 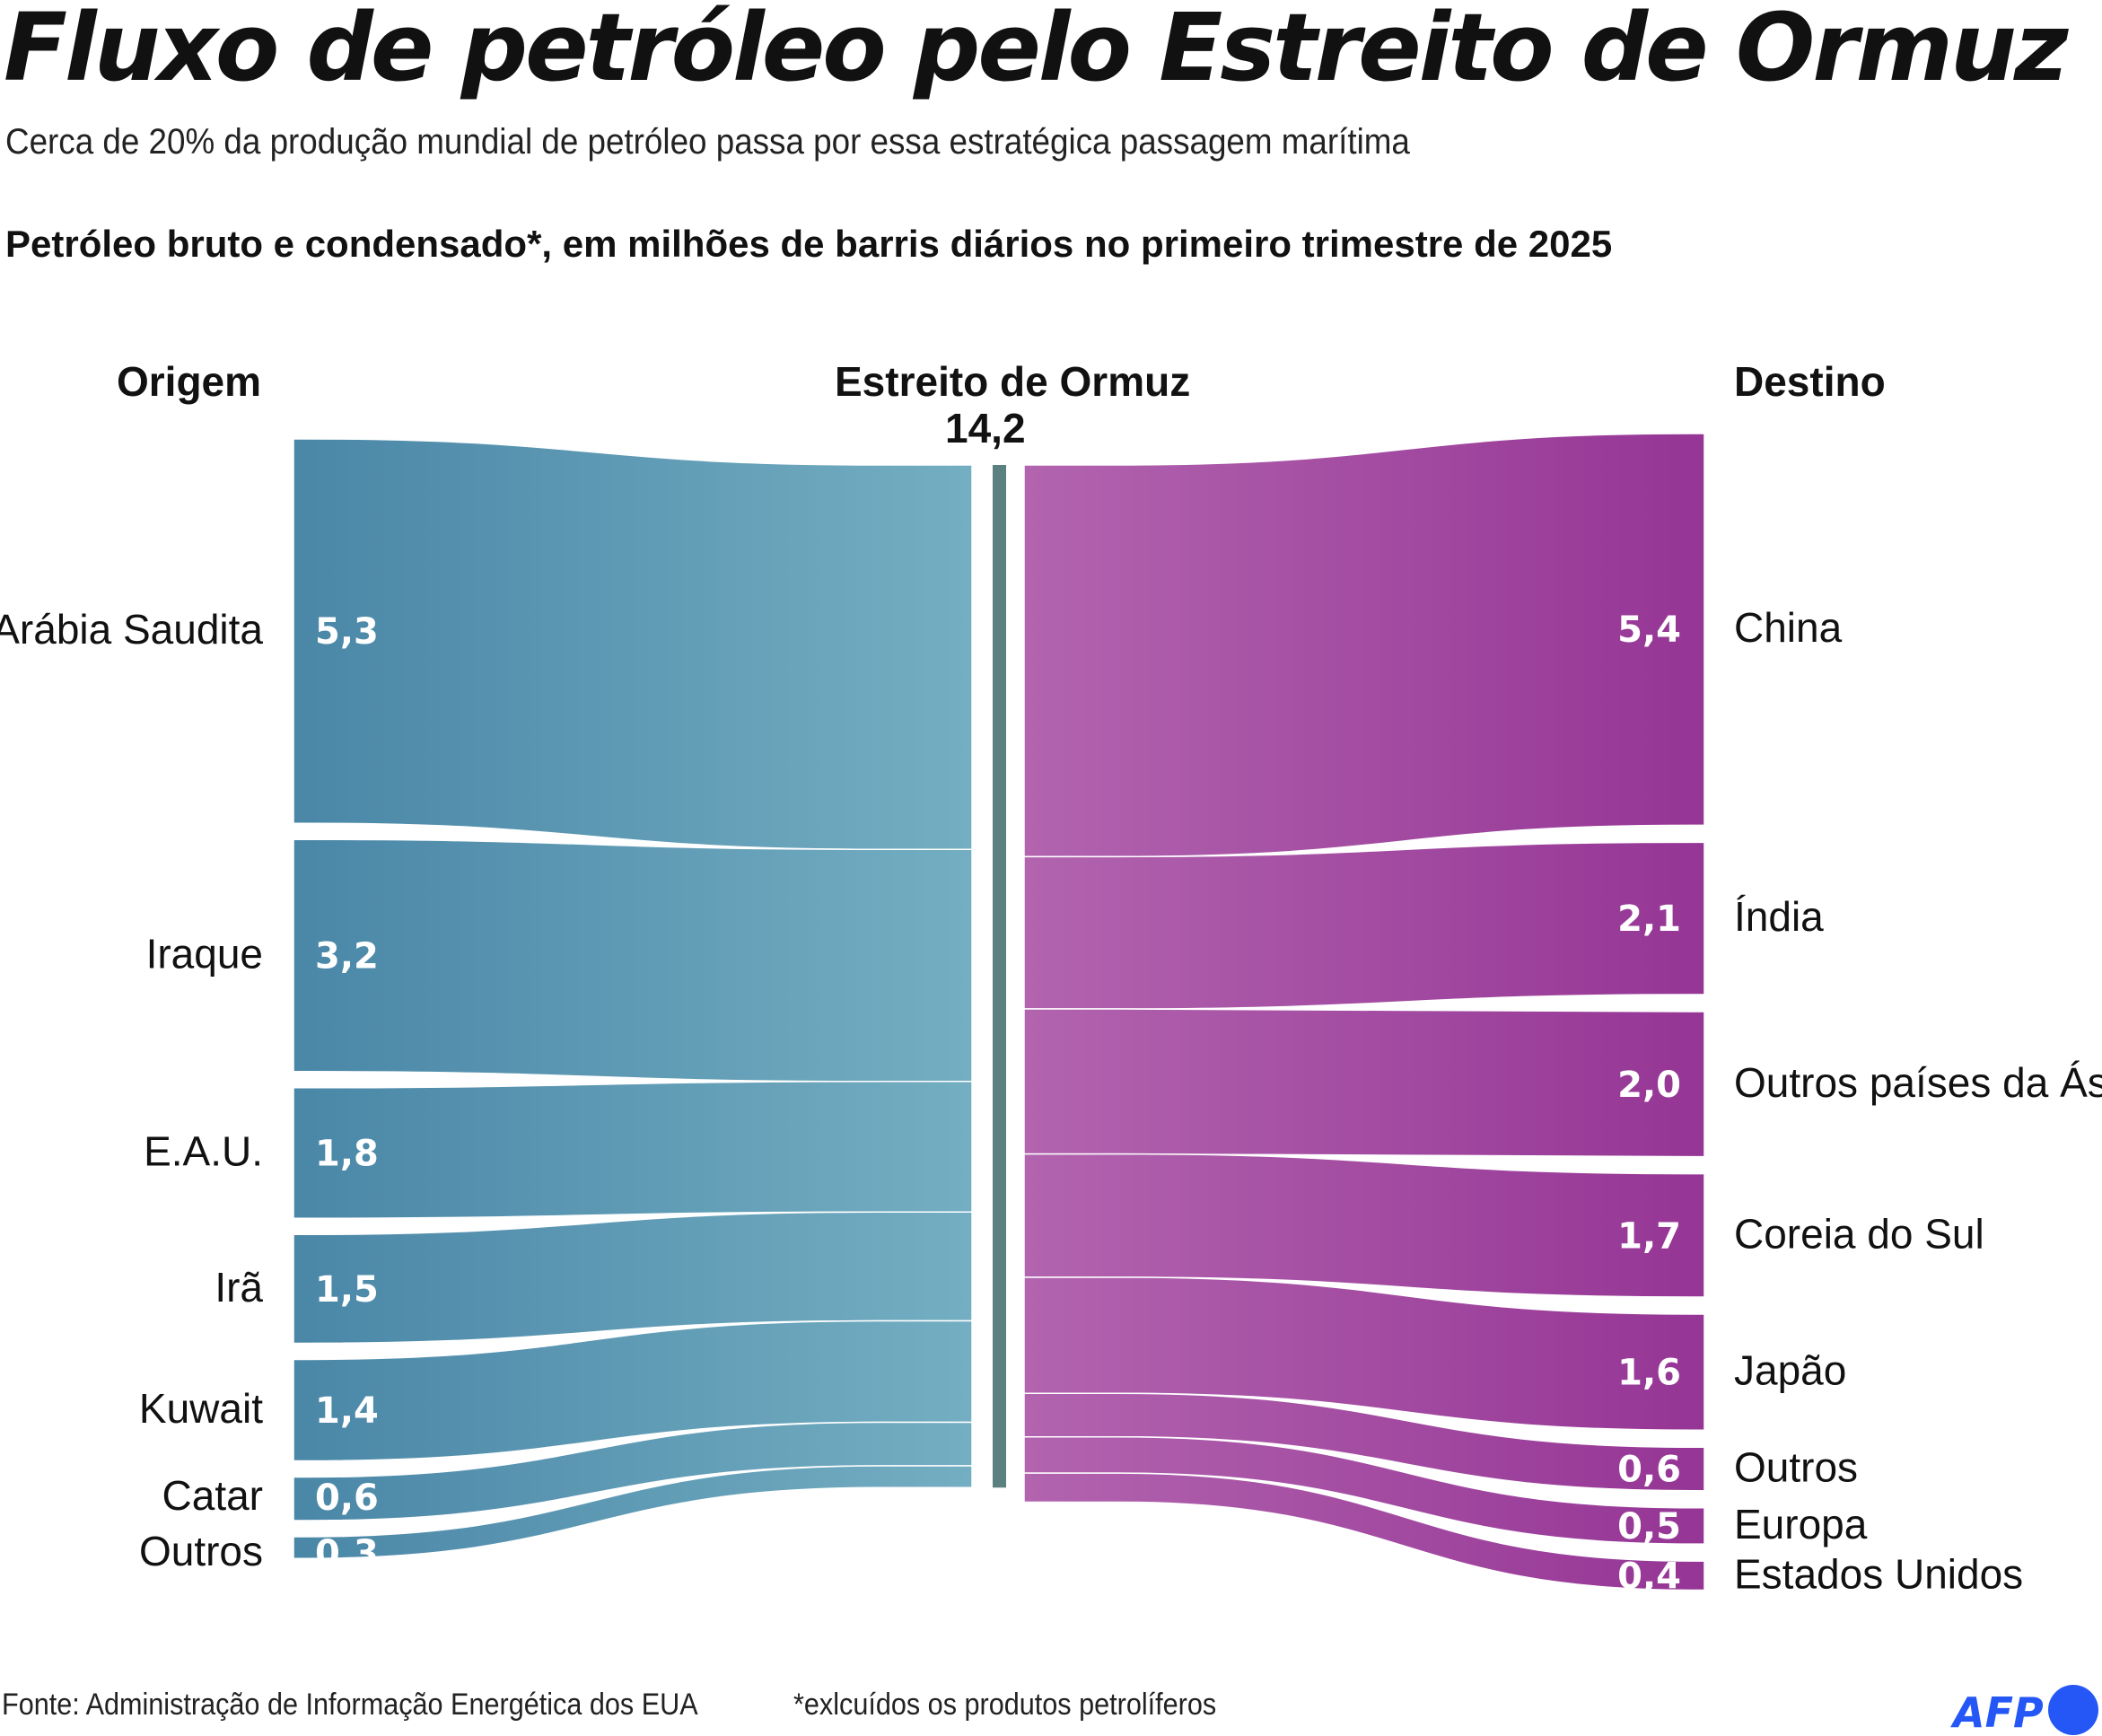 I want to click on origin-label: Catar, so click(x=212, y=1495).